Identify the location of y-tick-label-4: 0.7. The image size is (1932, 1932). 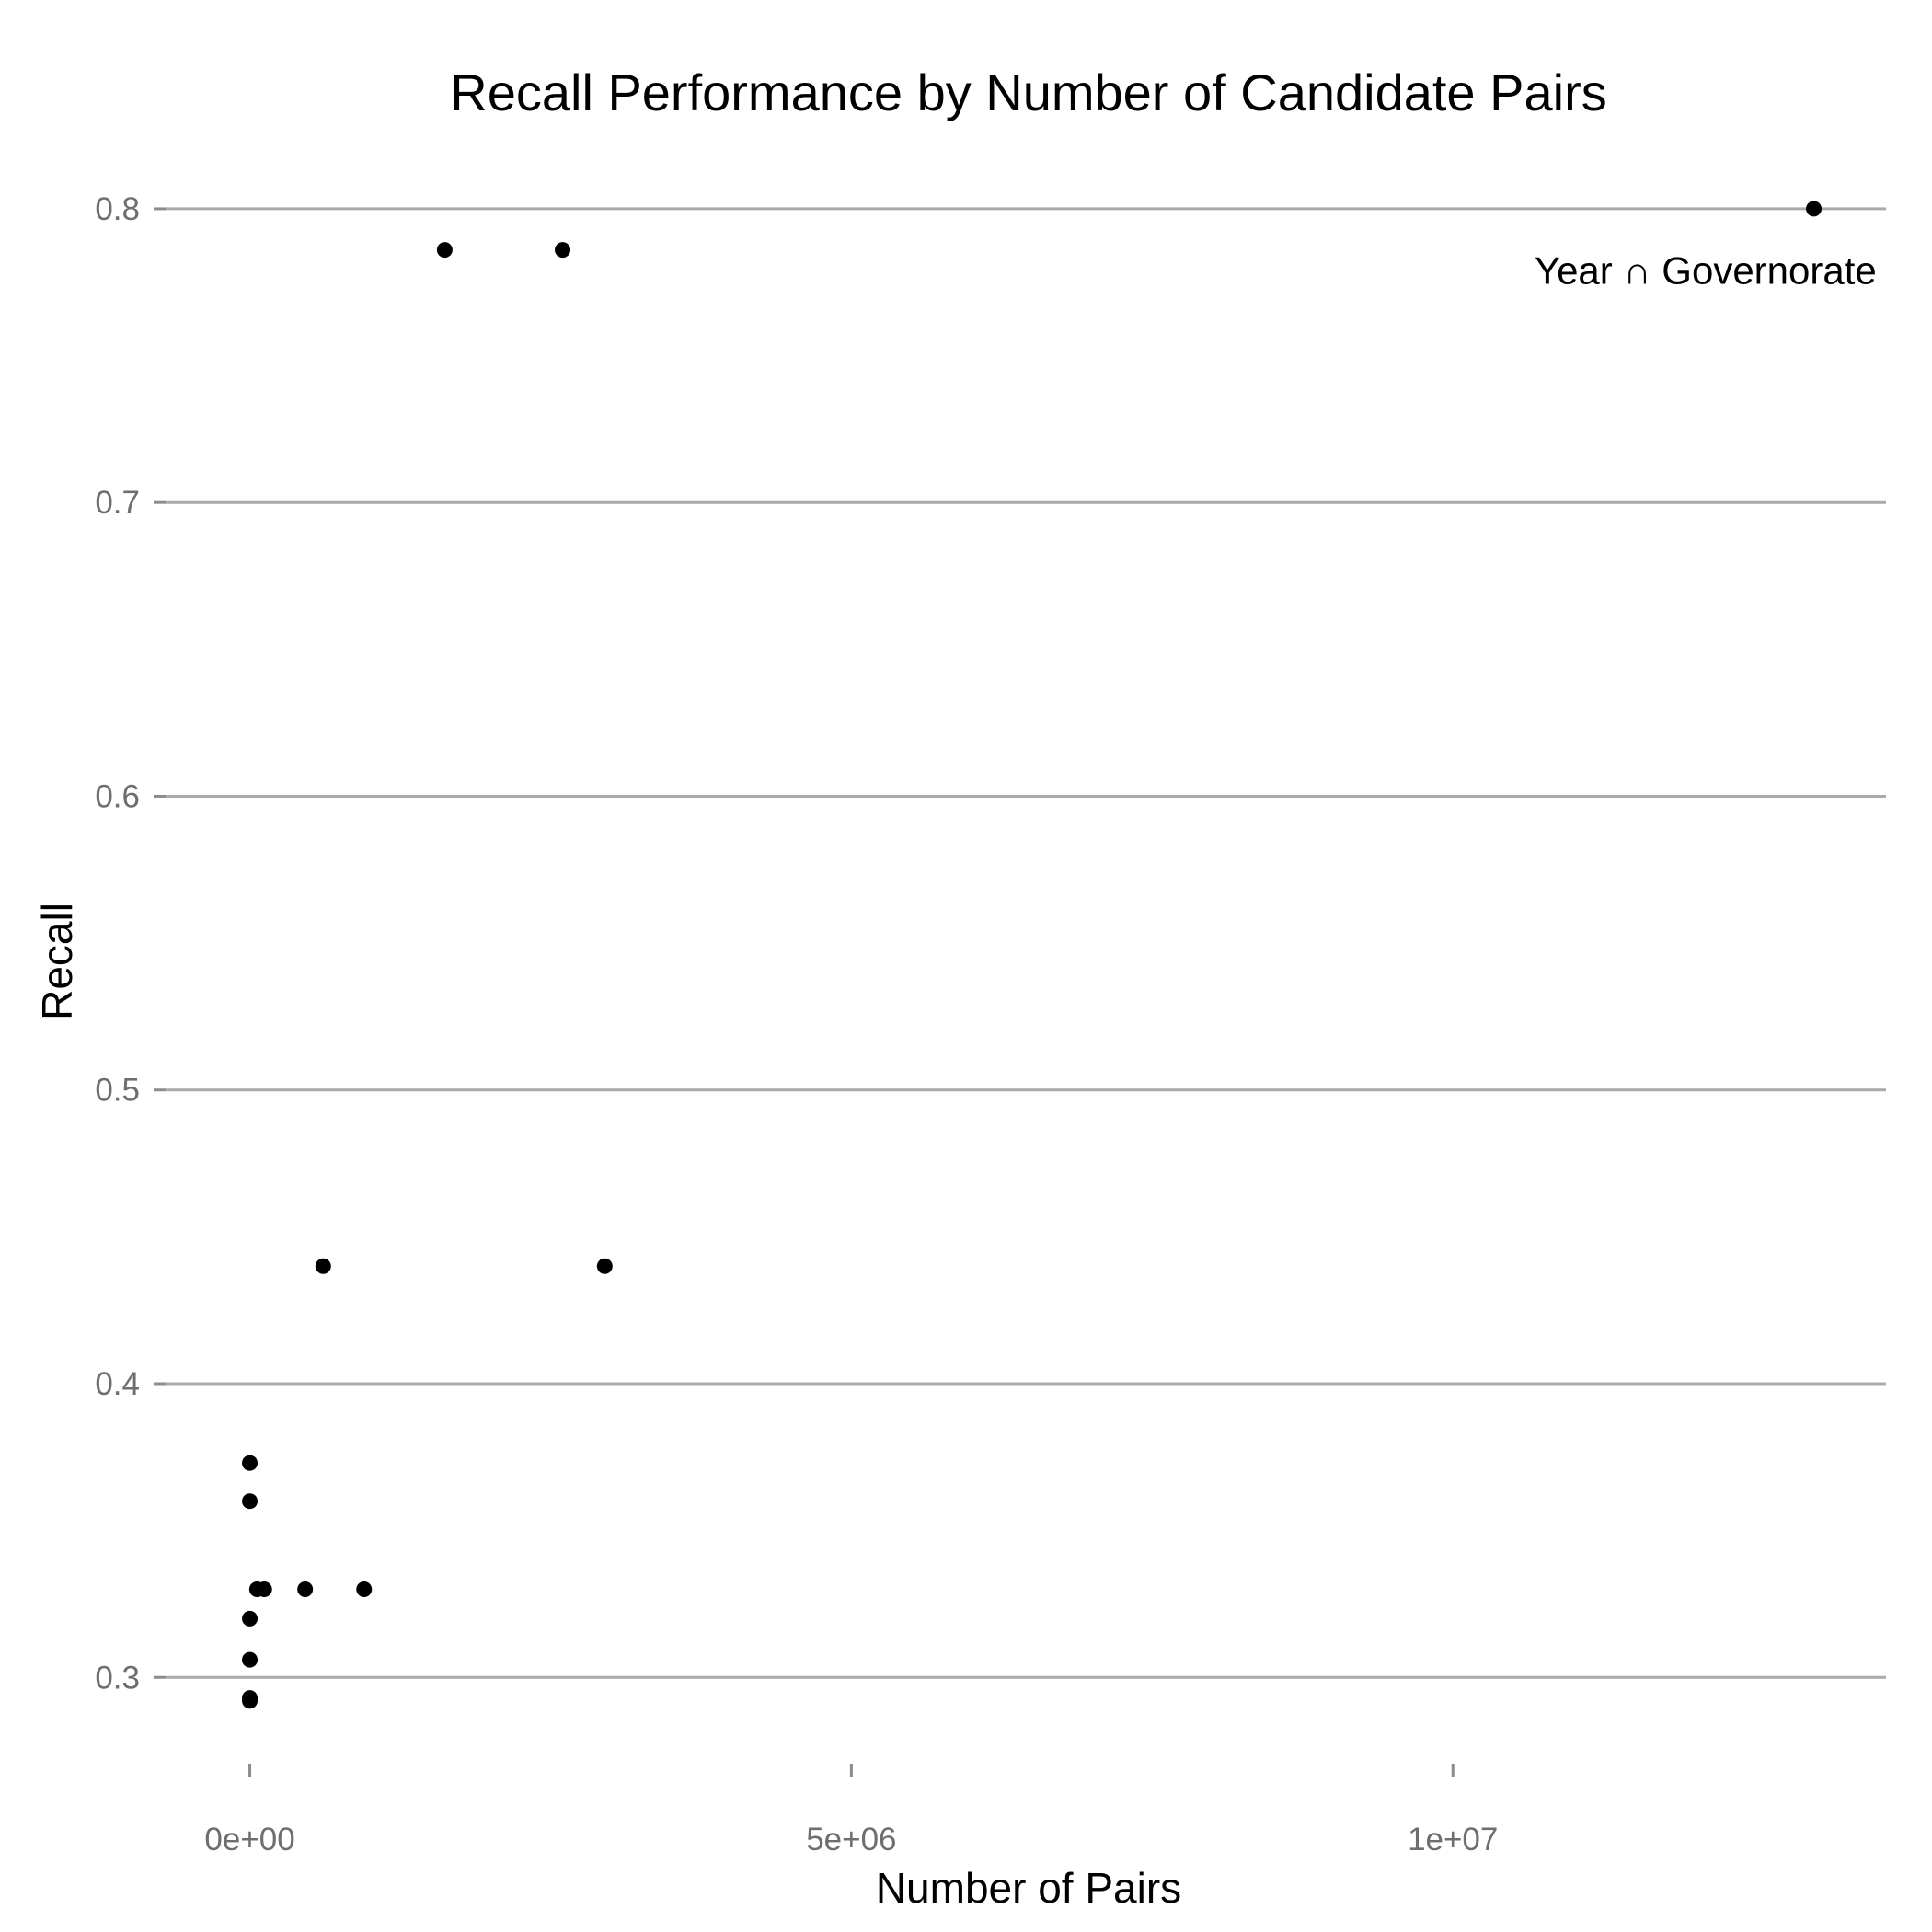
(117, 503).